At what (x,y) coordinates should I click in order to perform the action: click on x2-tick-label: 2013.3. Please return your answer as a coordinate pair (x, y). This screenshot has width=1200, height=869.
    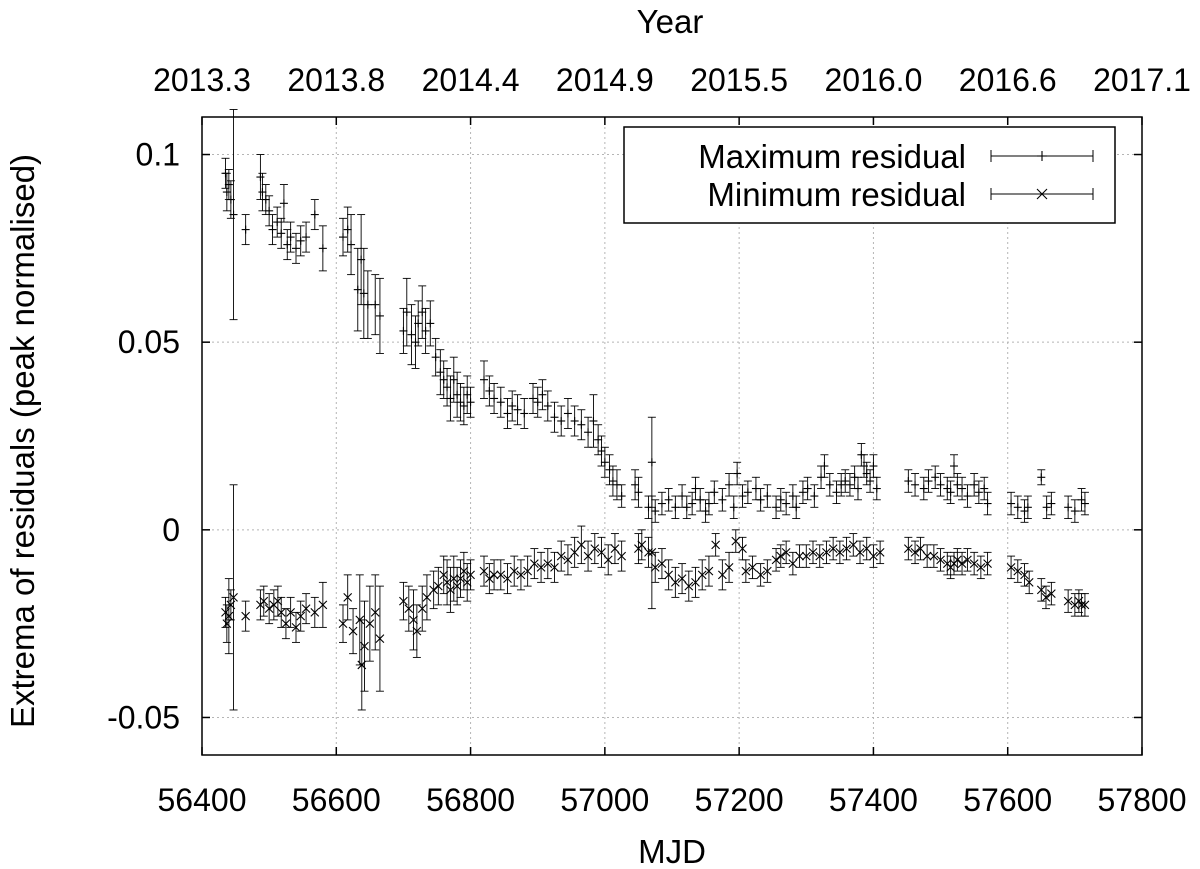
    Looking at the image, I should click on (202, 80).